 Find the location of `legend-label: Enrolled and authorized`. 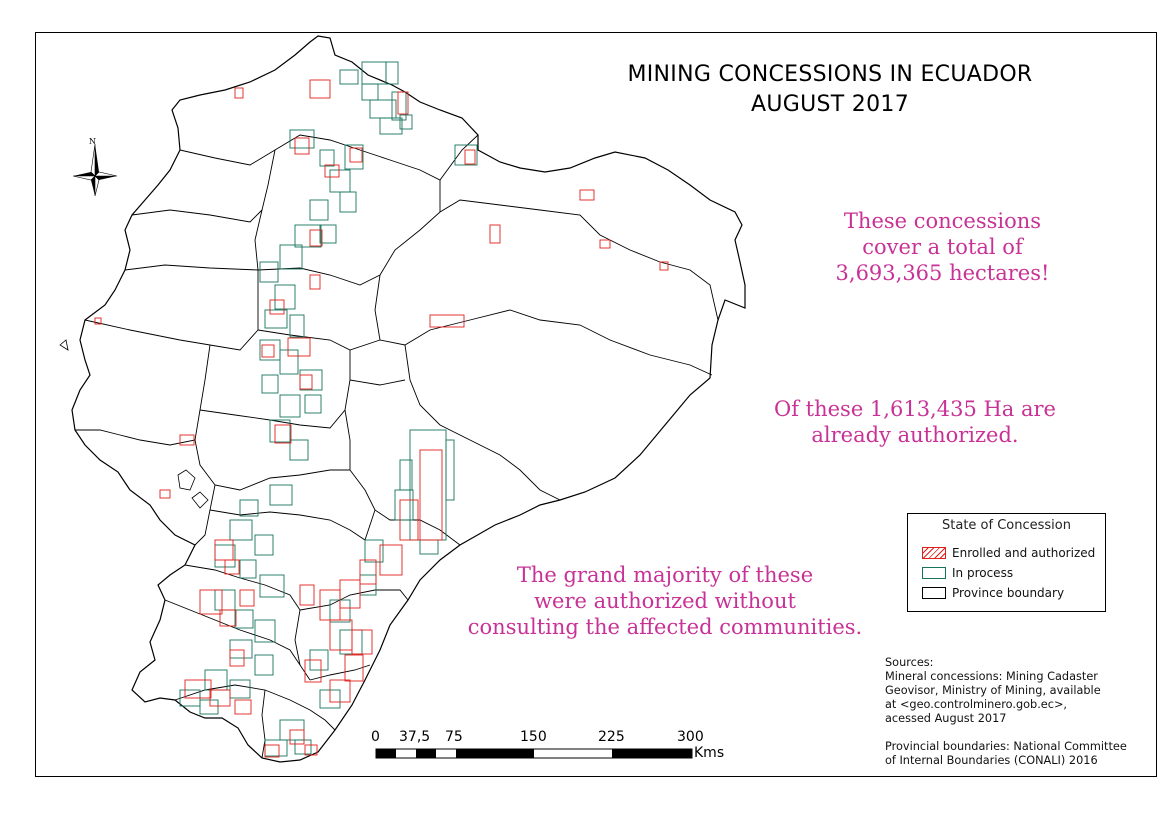

legend-label: Enrolled and authorized is located at coordinates (1024, 553).